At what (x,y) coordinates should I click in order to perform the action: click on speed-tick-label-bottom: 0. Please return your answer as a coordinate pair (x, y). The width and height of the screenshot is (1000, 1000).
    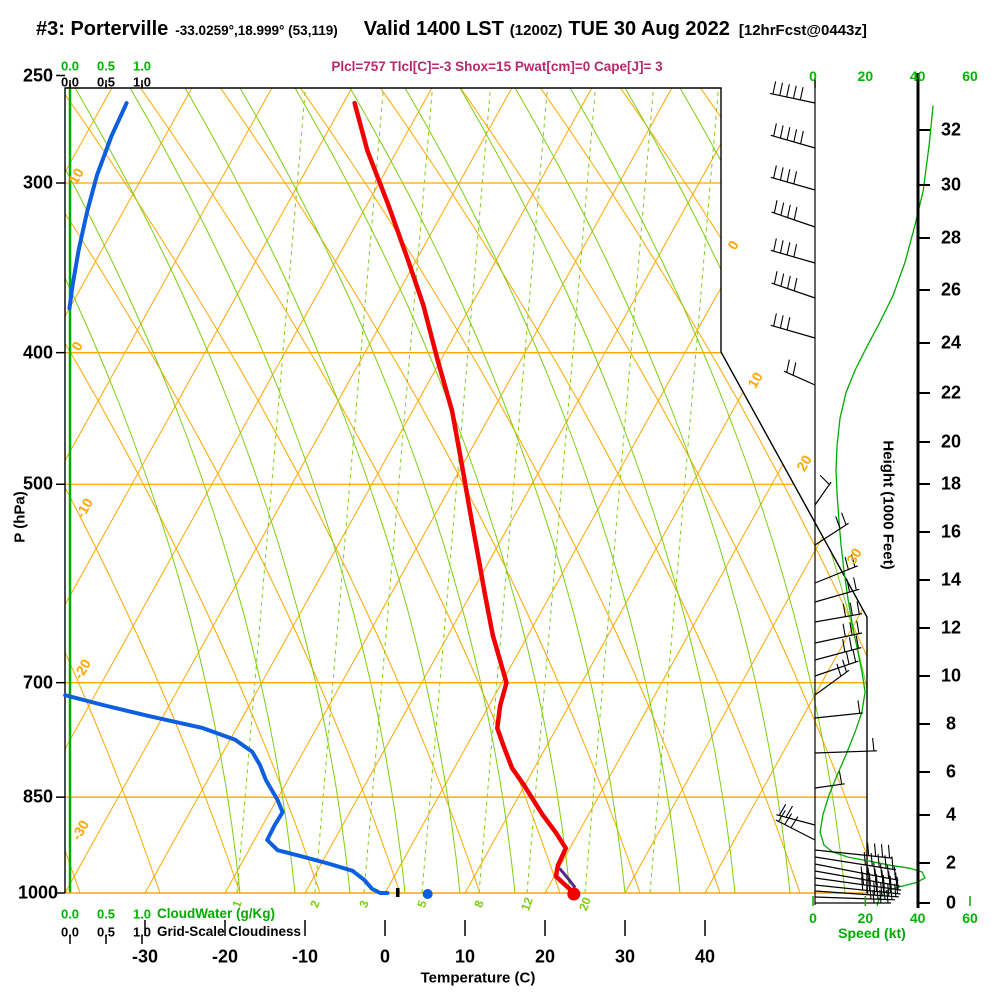
    Looking at the image, I should click on (813, 918).